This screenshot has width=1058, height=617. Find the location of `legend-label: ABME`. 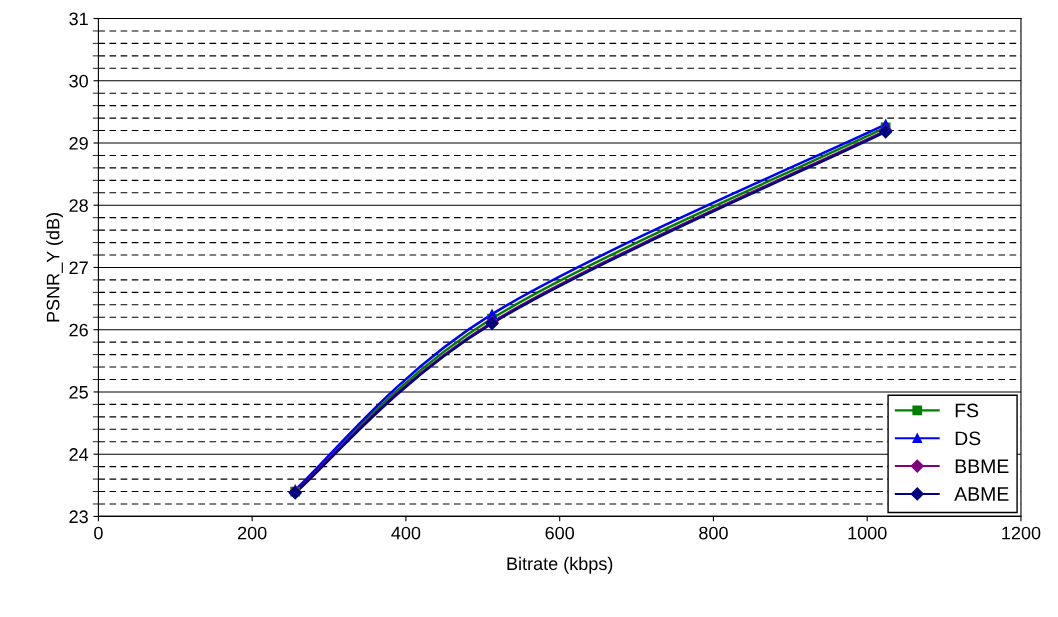

legend-label: ABME is located at coordinates (981, 494).